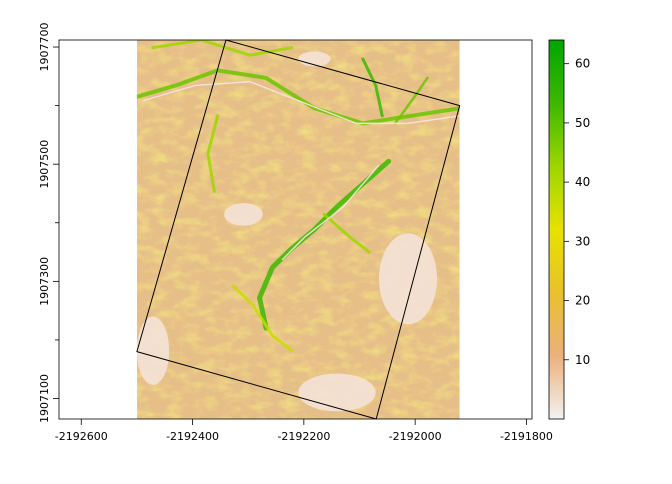 This screenshot has height=484, width=672. What do you see at coordinates (192, 436) in the screenshot?
I see `x-tick-label: -2192400` at bounding box center [192, 436].